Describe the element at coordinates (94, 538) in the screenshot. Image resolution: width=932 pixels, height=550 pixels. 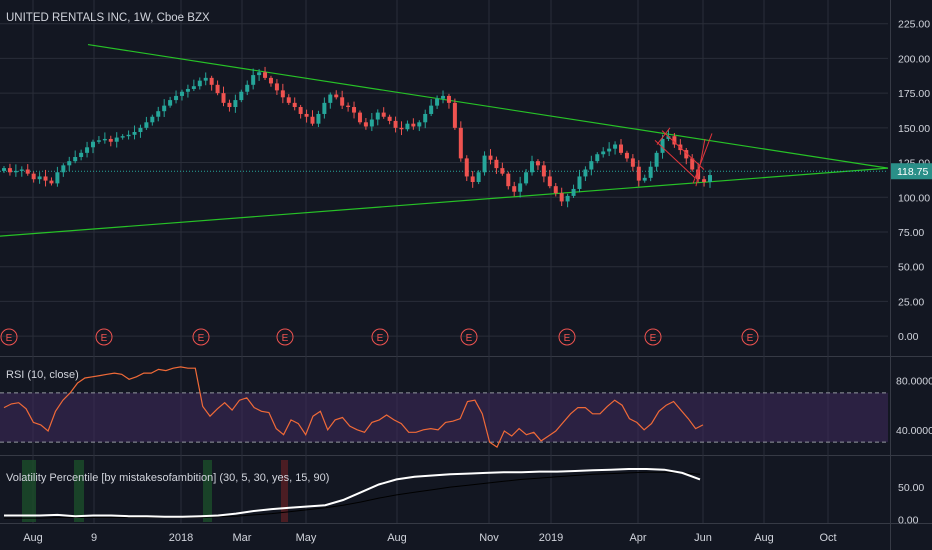
I see `time-axis-label: 9` at that location.